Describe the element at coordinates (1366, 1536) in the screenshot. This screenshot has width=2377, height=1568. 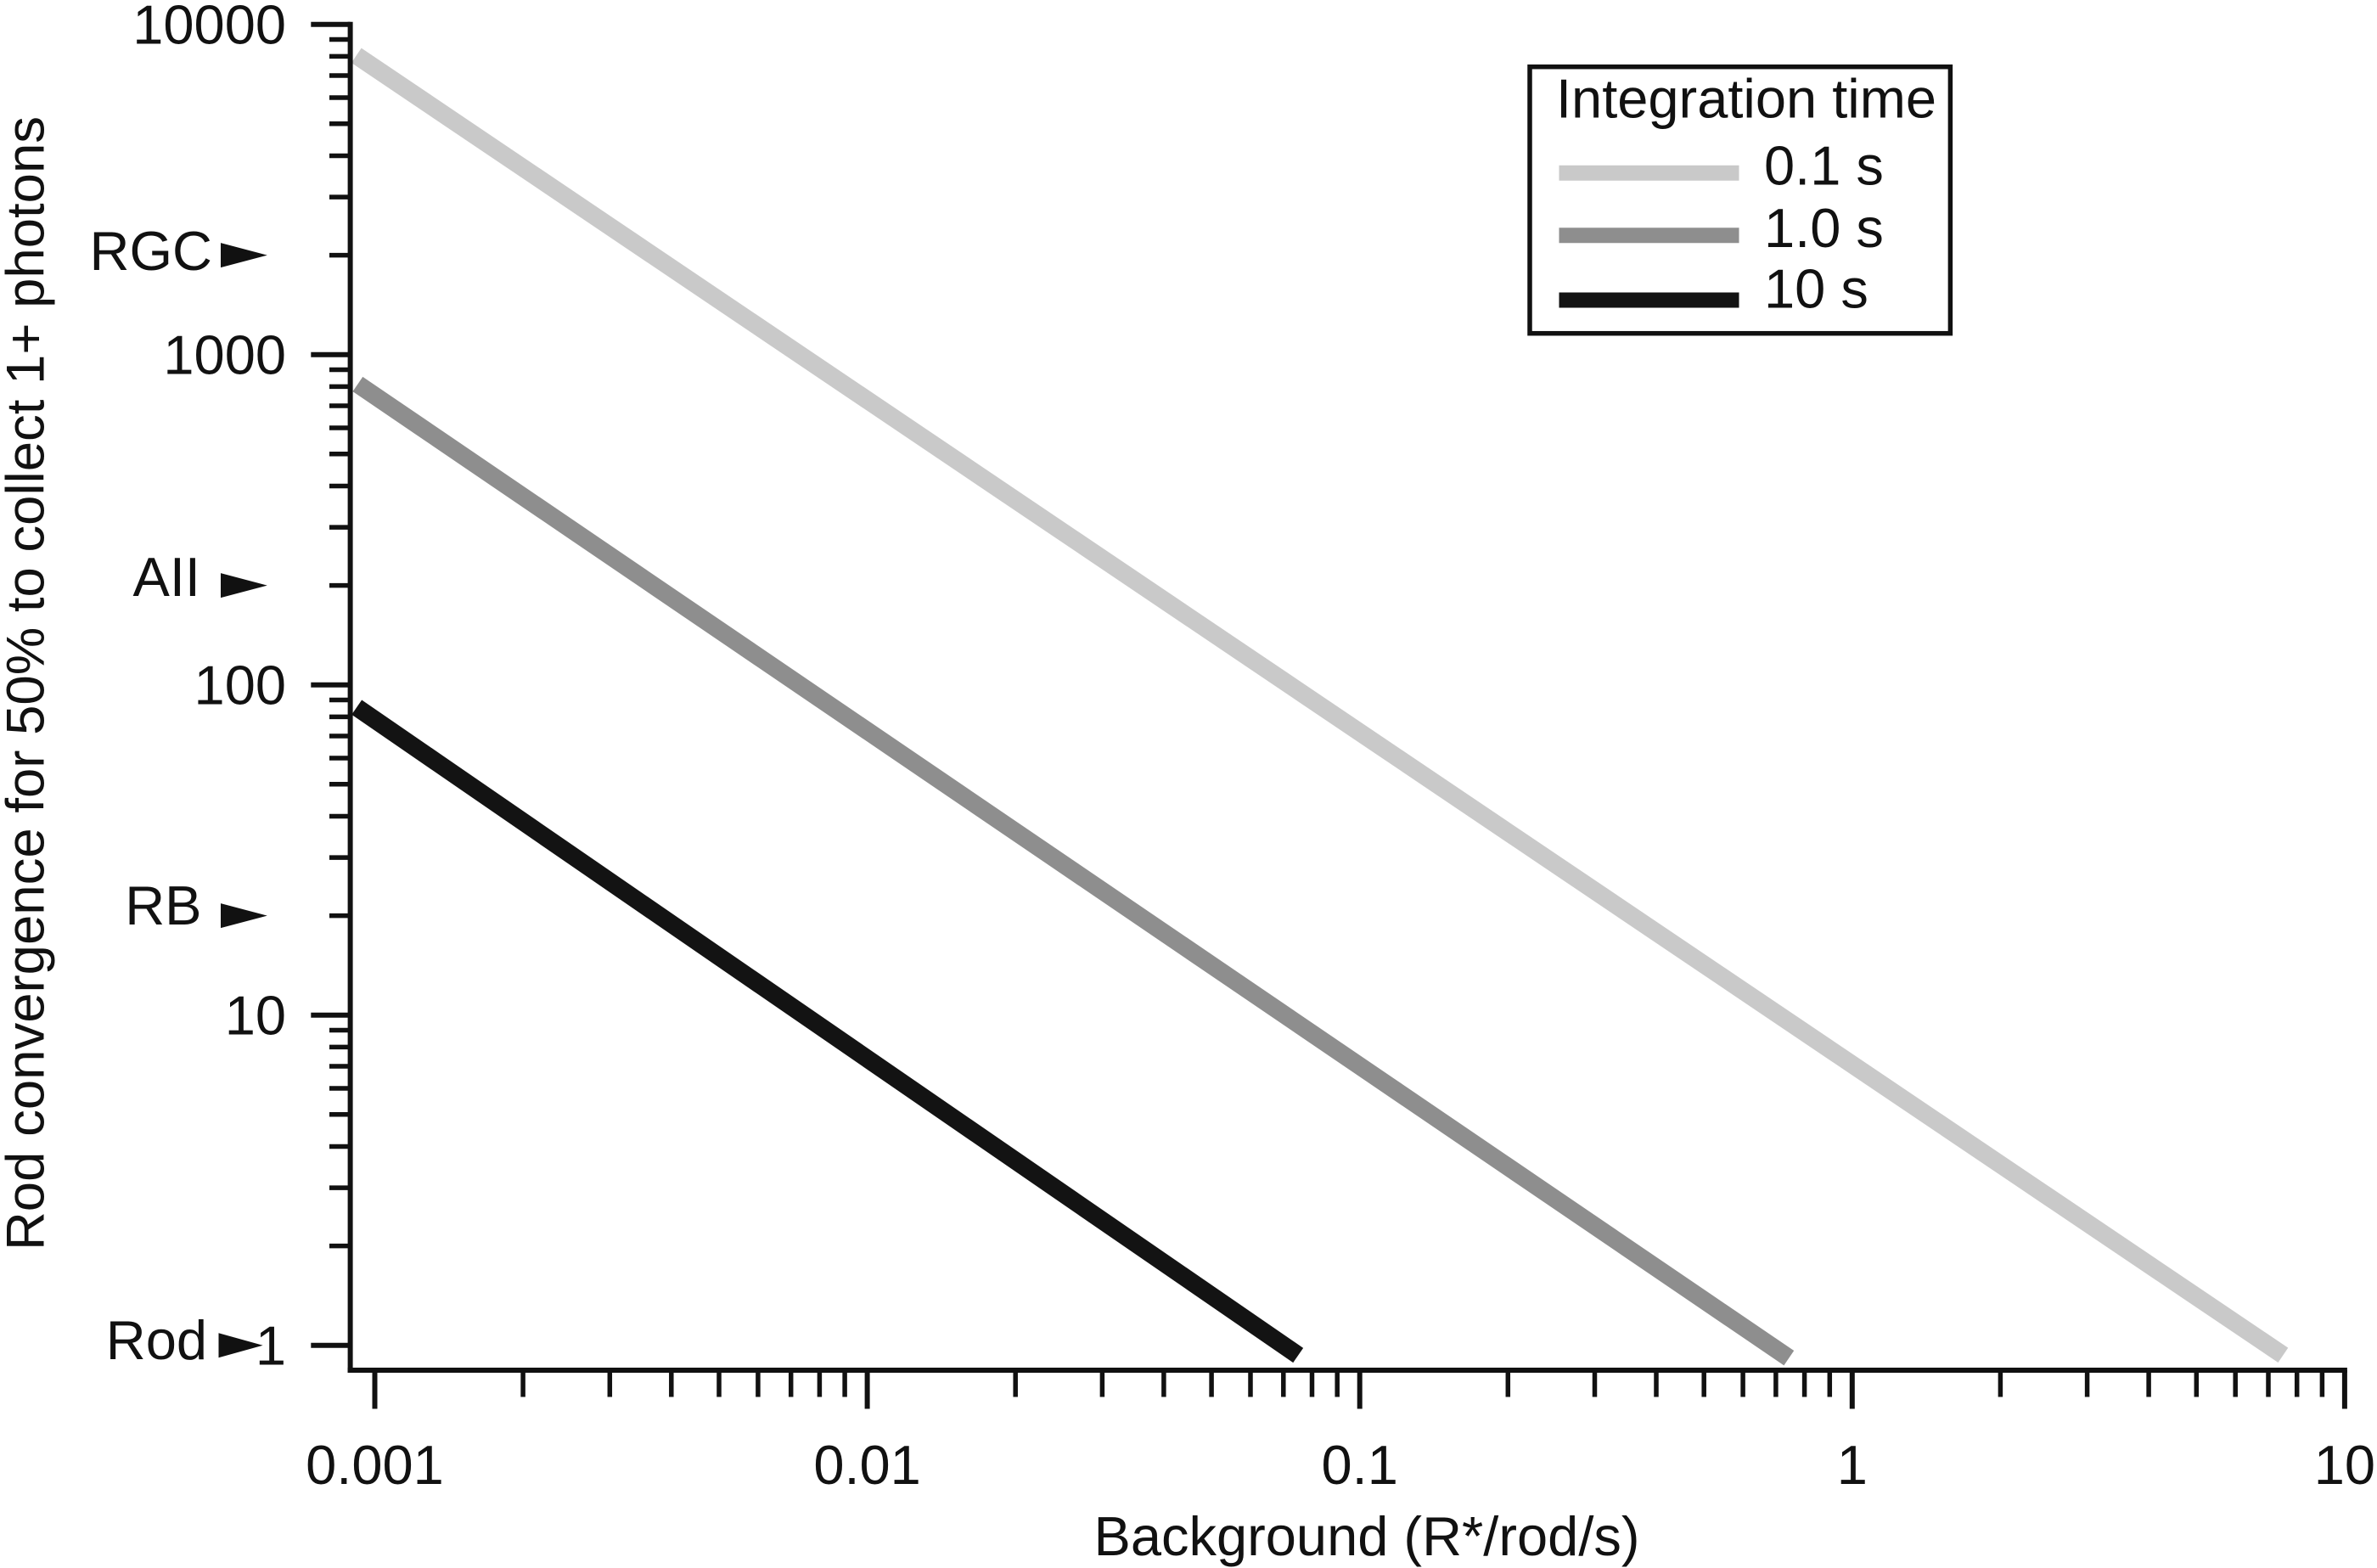
I see `svg-text: Background (R*/rod/s)` at that location.